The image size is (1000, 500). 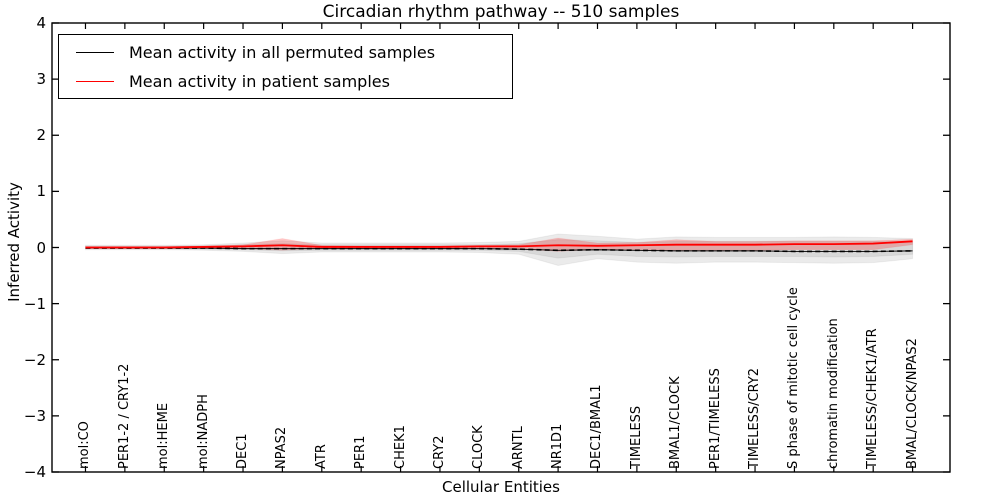 I want to click on legend-item-permuted: Mean activity in all permuted samples, so click(x=285, y=52).